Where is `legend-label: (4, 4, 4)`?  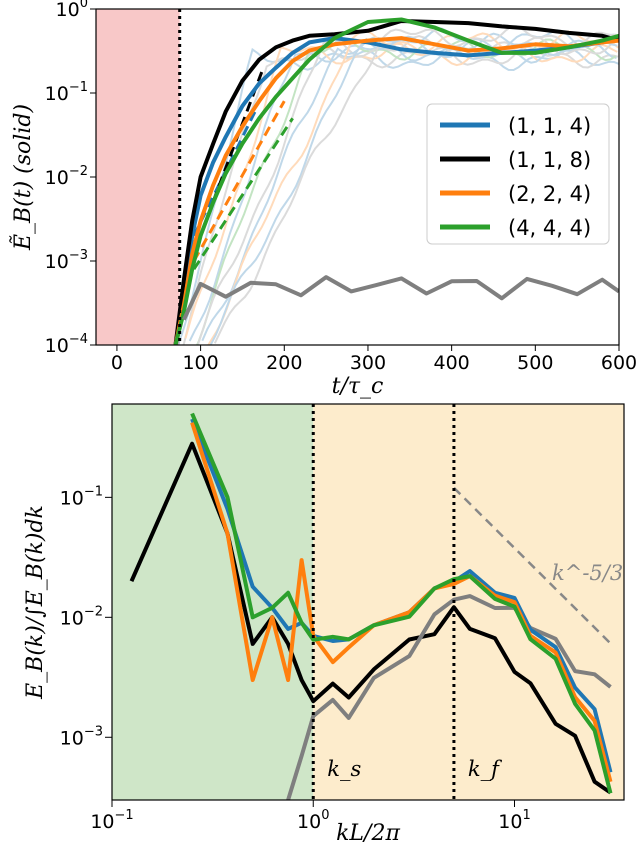
legend-label: (4, 4, 4) is located at coordinates (549, 228).